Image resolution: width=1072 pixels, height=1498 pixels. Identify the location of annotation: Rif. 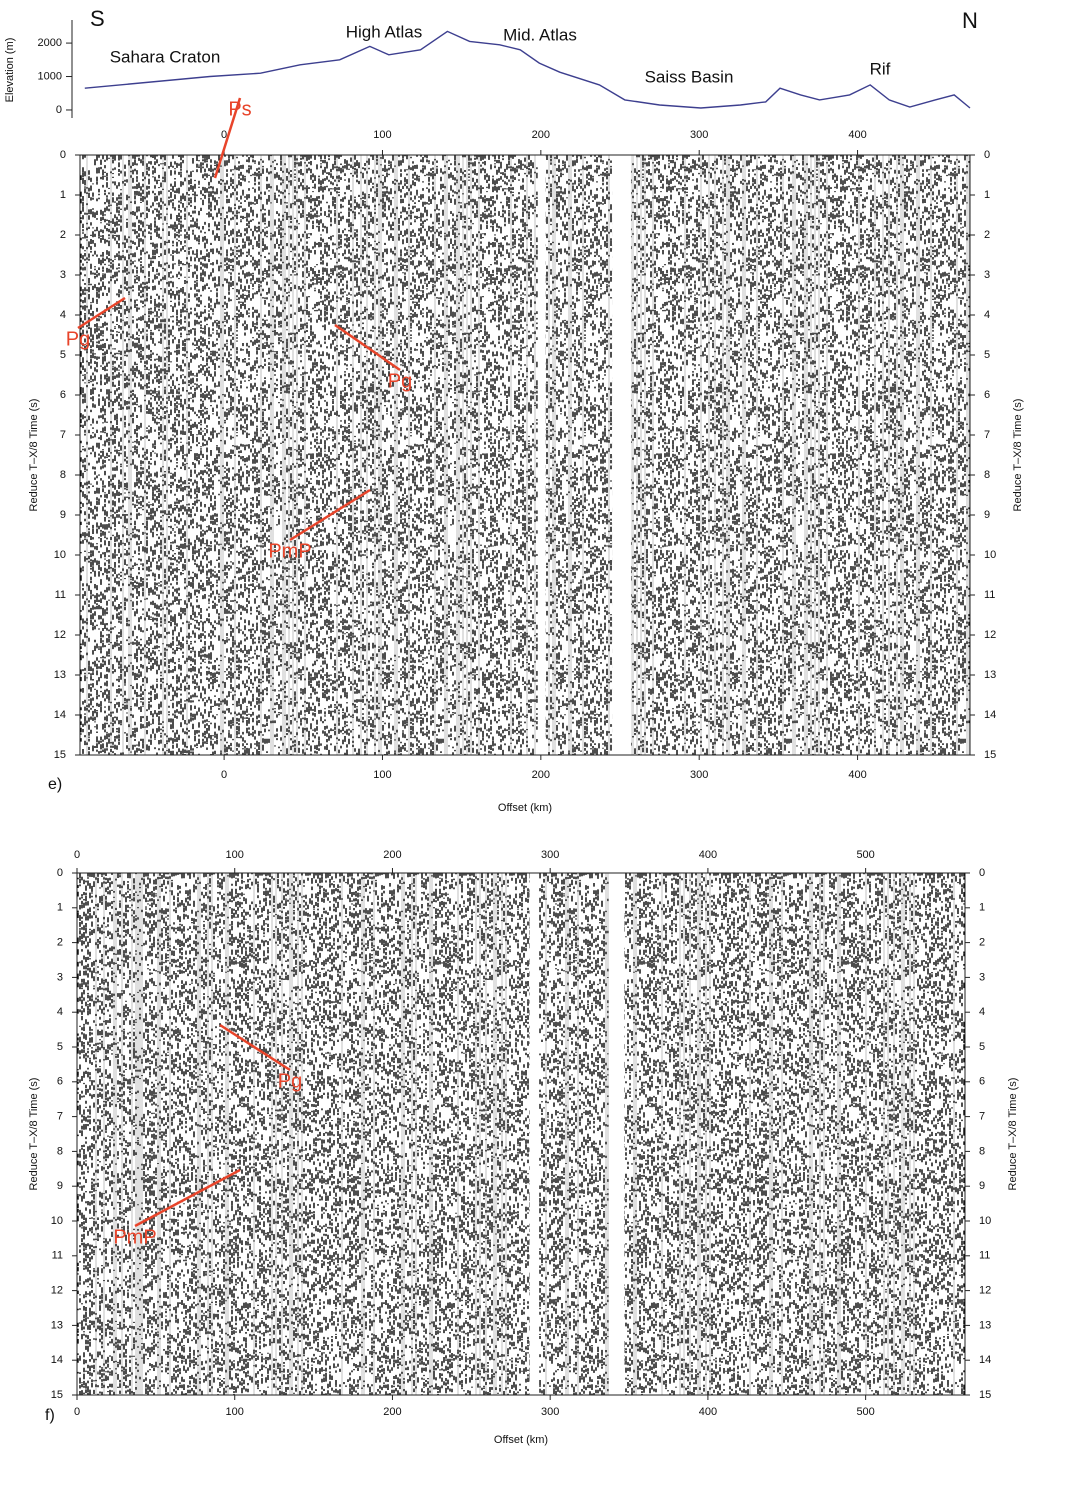
(880, 68).